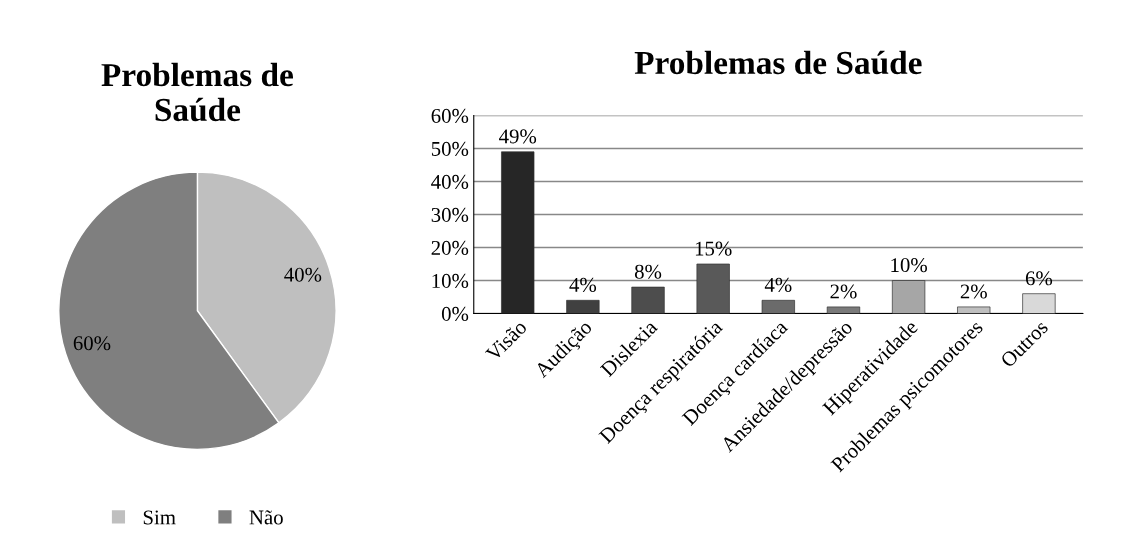 This screenshot has width=1128, height=550. I want to click on y-tick-label: 60%, so click(450, 115).